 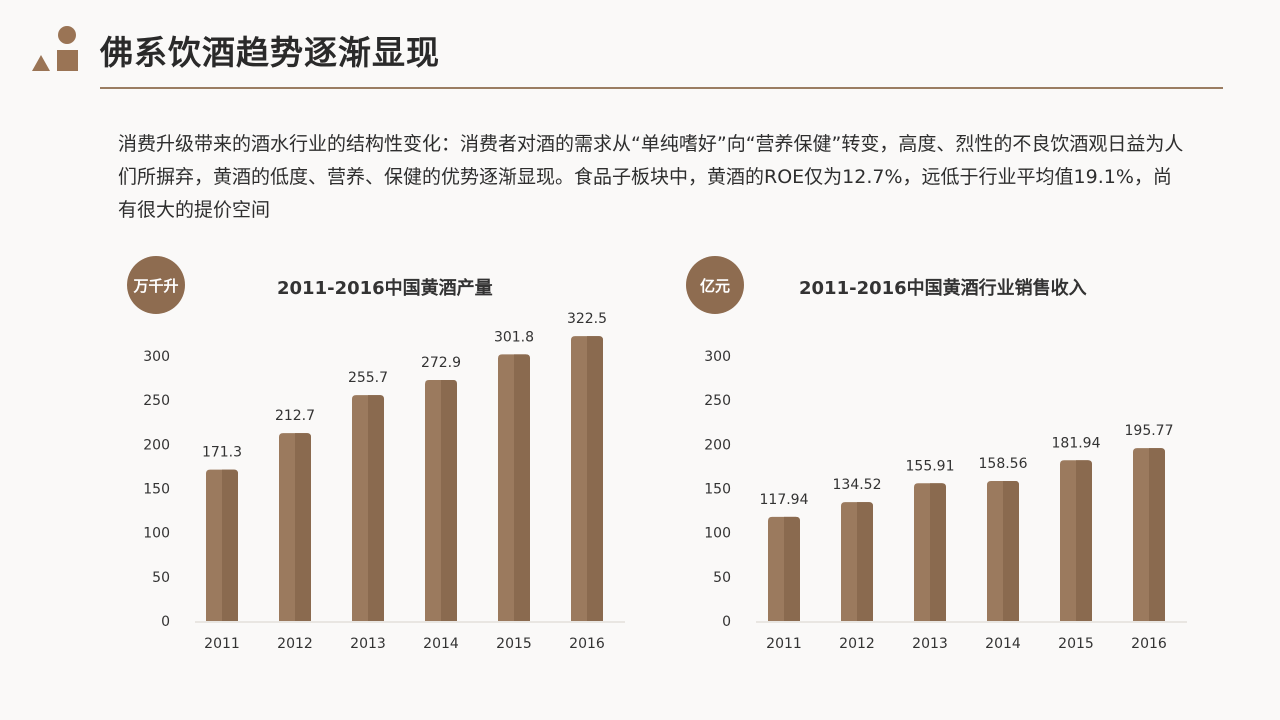 I want to click on data-label: 255.7, so click(x=368, y=378).